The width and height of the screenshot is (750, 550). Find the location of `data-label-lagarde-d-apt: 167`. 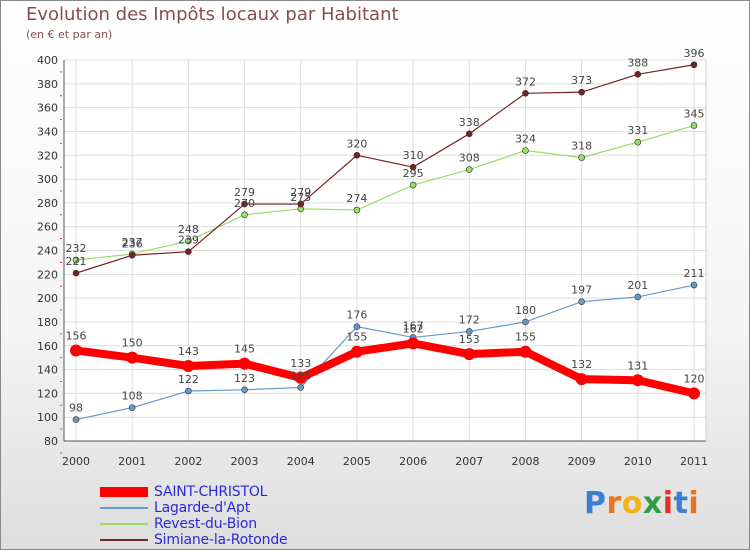

data-label-lagarde-d-apt: 167 is located at coordinates (413, 325).